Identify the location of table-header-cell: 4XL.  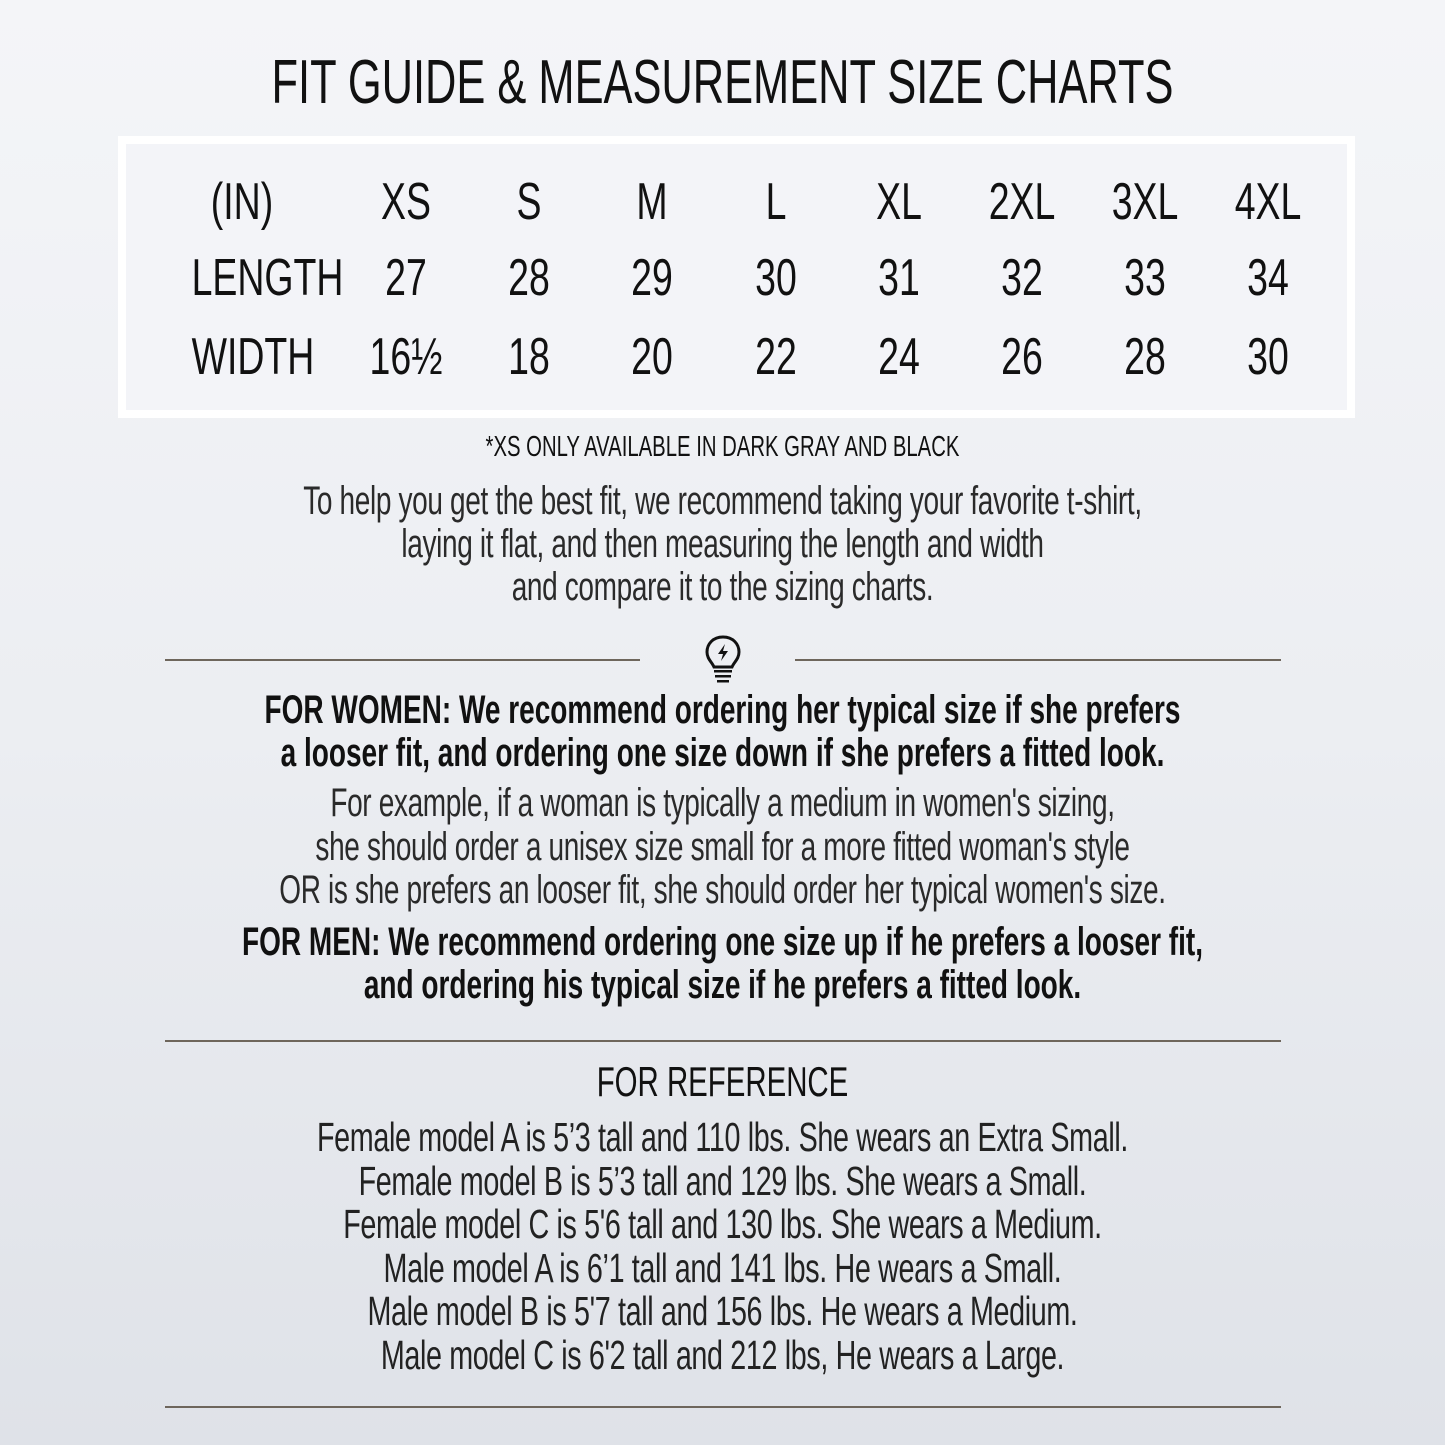
(1268, 202).